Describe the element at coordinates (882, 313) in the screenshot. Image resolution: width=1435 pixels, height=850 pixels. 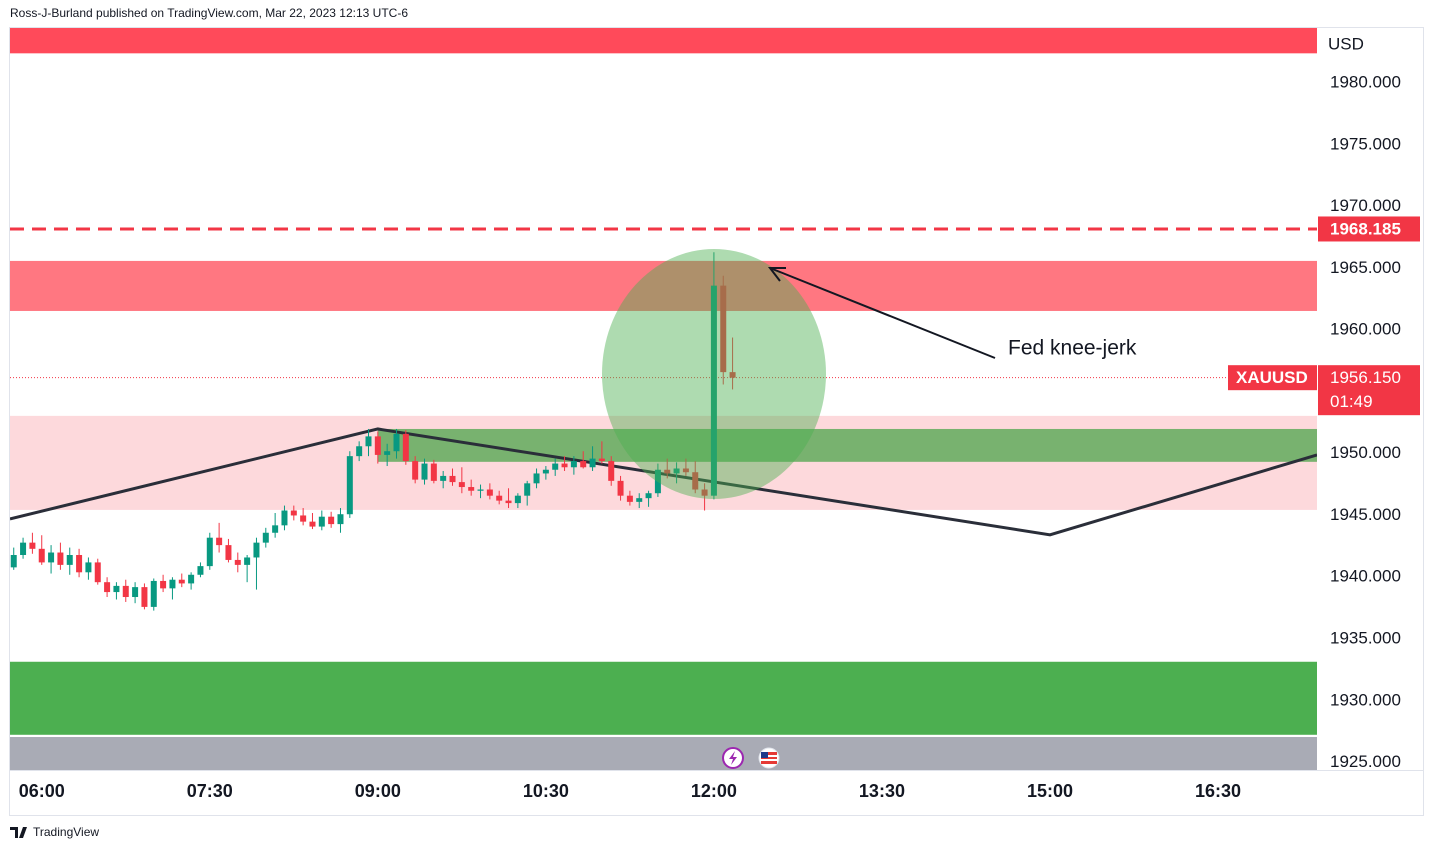
I see `annotation-arrow` at that location.